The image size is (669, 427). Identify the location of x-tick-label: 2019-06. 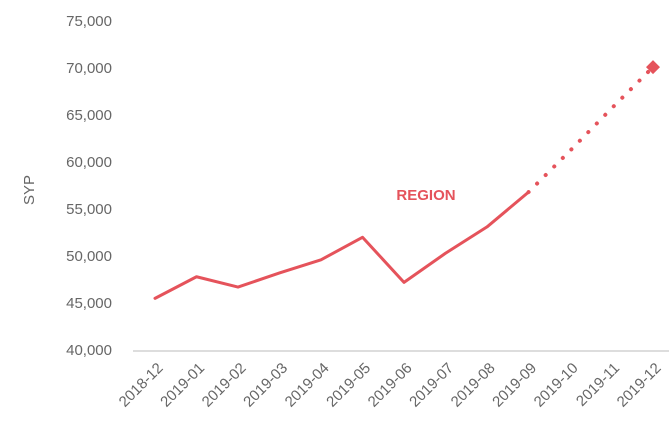
(390, 385).